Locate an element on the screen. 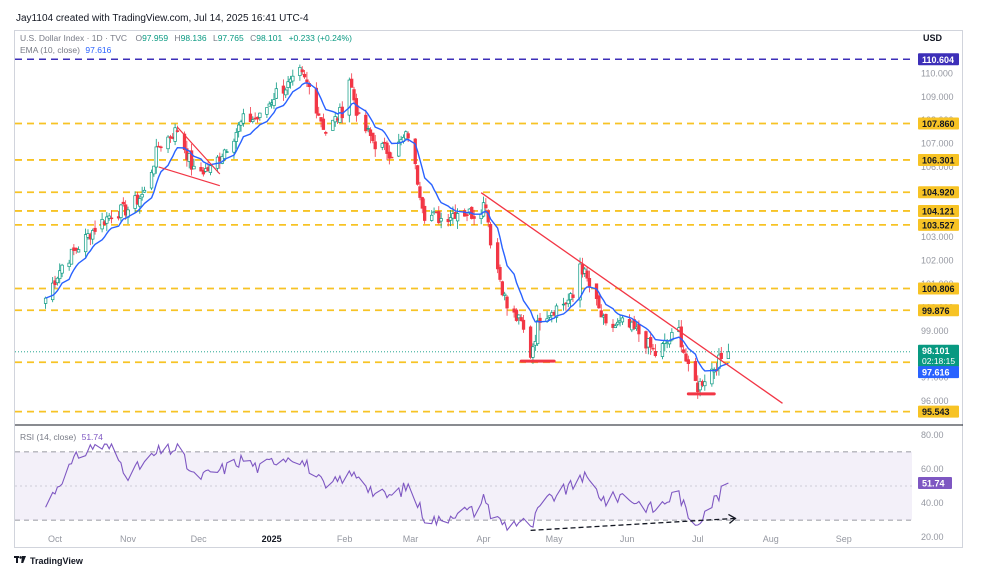  low-label: L is located at coordinates (215, 38).